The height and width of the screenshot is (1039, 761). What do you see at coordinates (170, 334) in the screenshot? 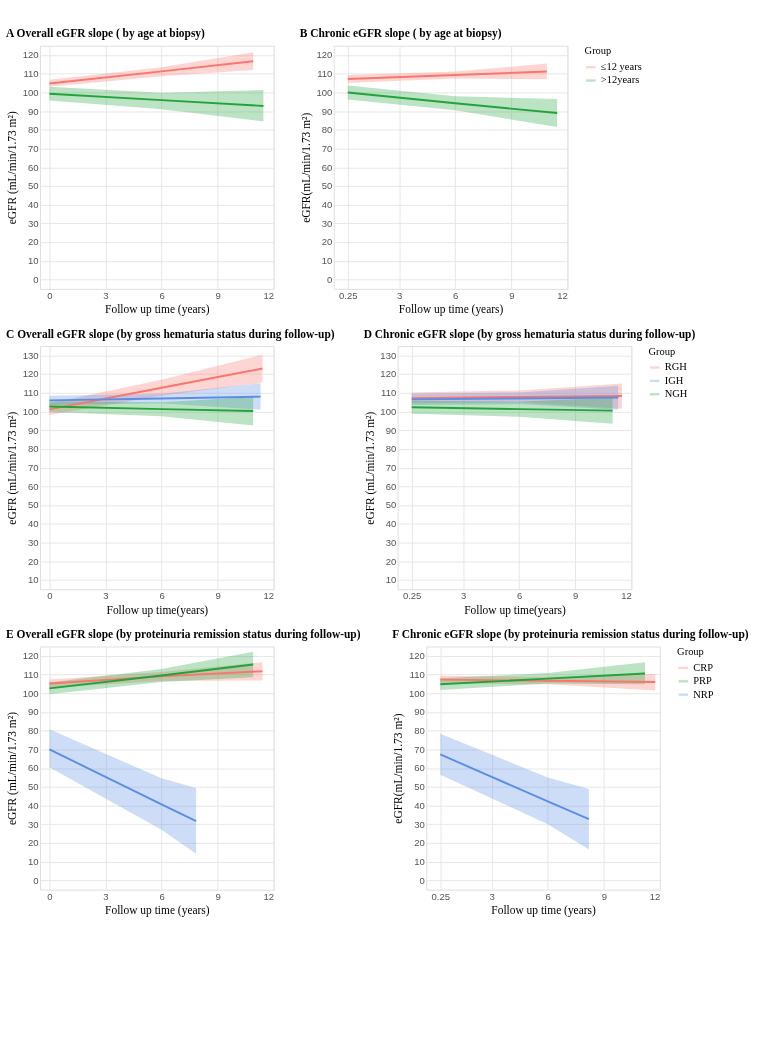
I see `chart-title: C Overall eGFR slope (by gross hematuria status during follow-up)` at bounding box center [170, 334].